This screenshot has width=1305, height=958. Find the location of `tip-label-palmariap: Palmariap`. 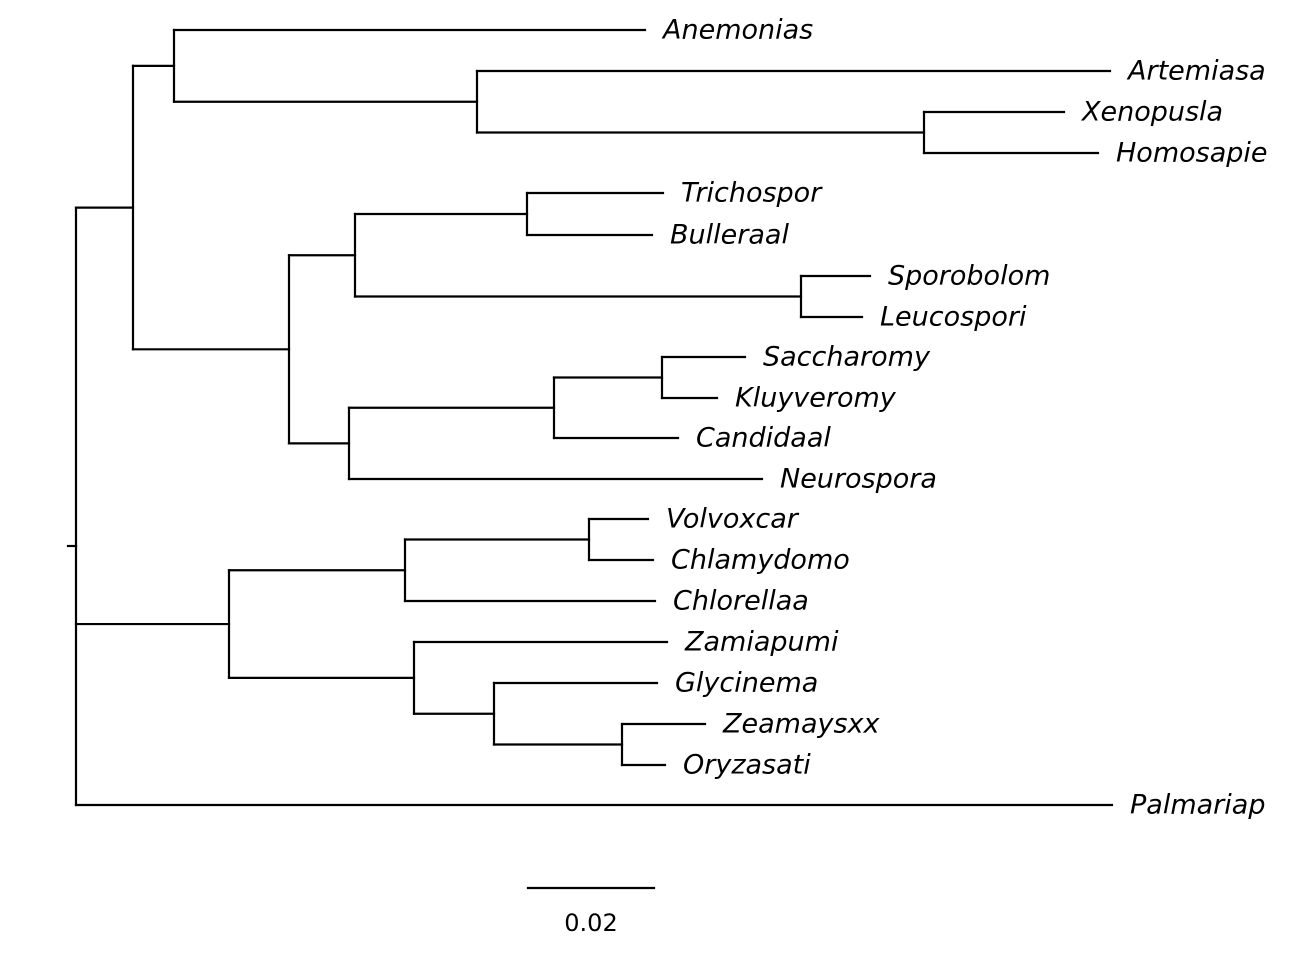

tip-label-palmariap: Palmariap is located at coordinates (1197, 805).